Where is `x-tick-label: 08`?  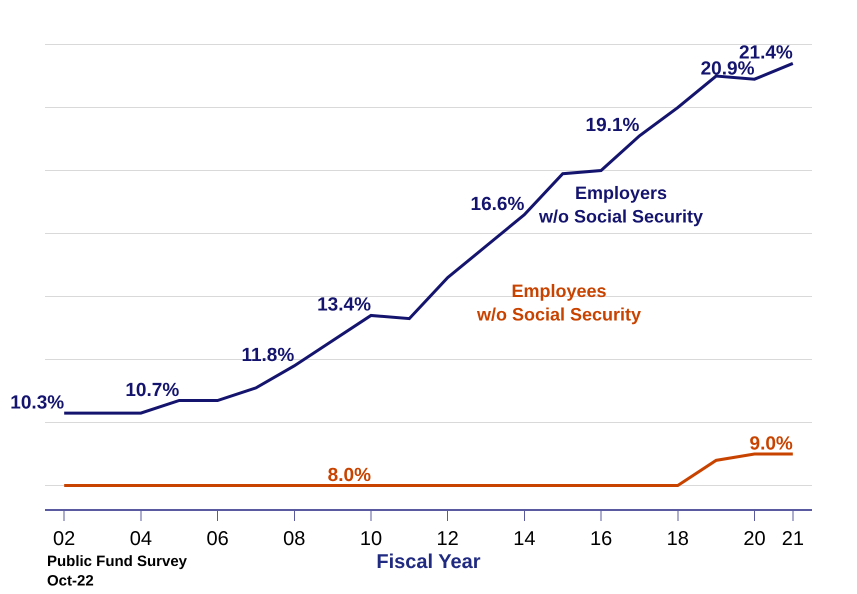
x-tick-label: 08 is located at coordinates (294, 539).